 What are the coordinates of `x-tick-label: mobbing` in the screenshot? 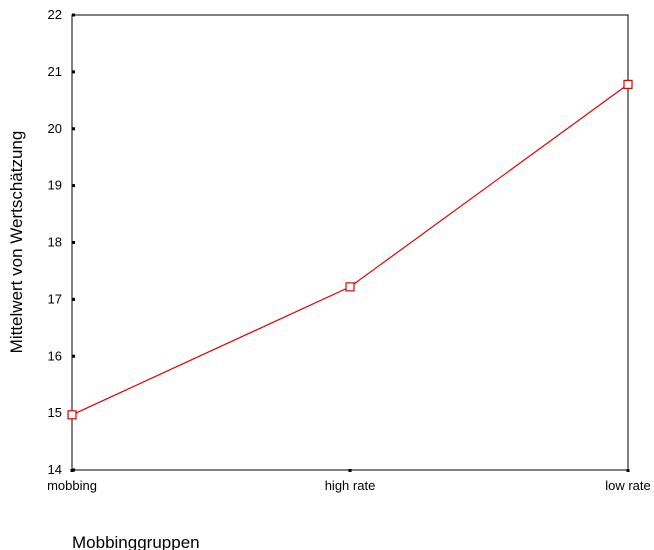 It's located at (72, 485).